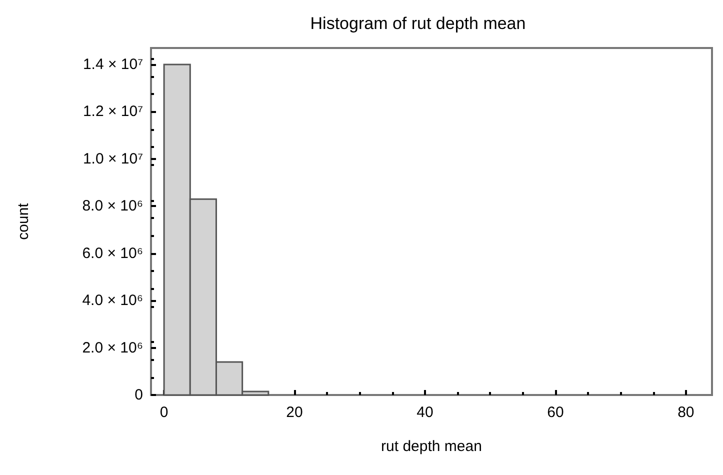 The height and width of the screenshot is (475, 723). I want to click on x-tick-label: 20, so click(294, 412).